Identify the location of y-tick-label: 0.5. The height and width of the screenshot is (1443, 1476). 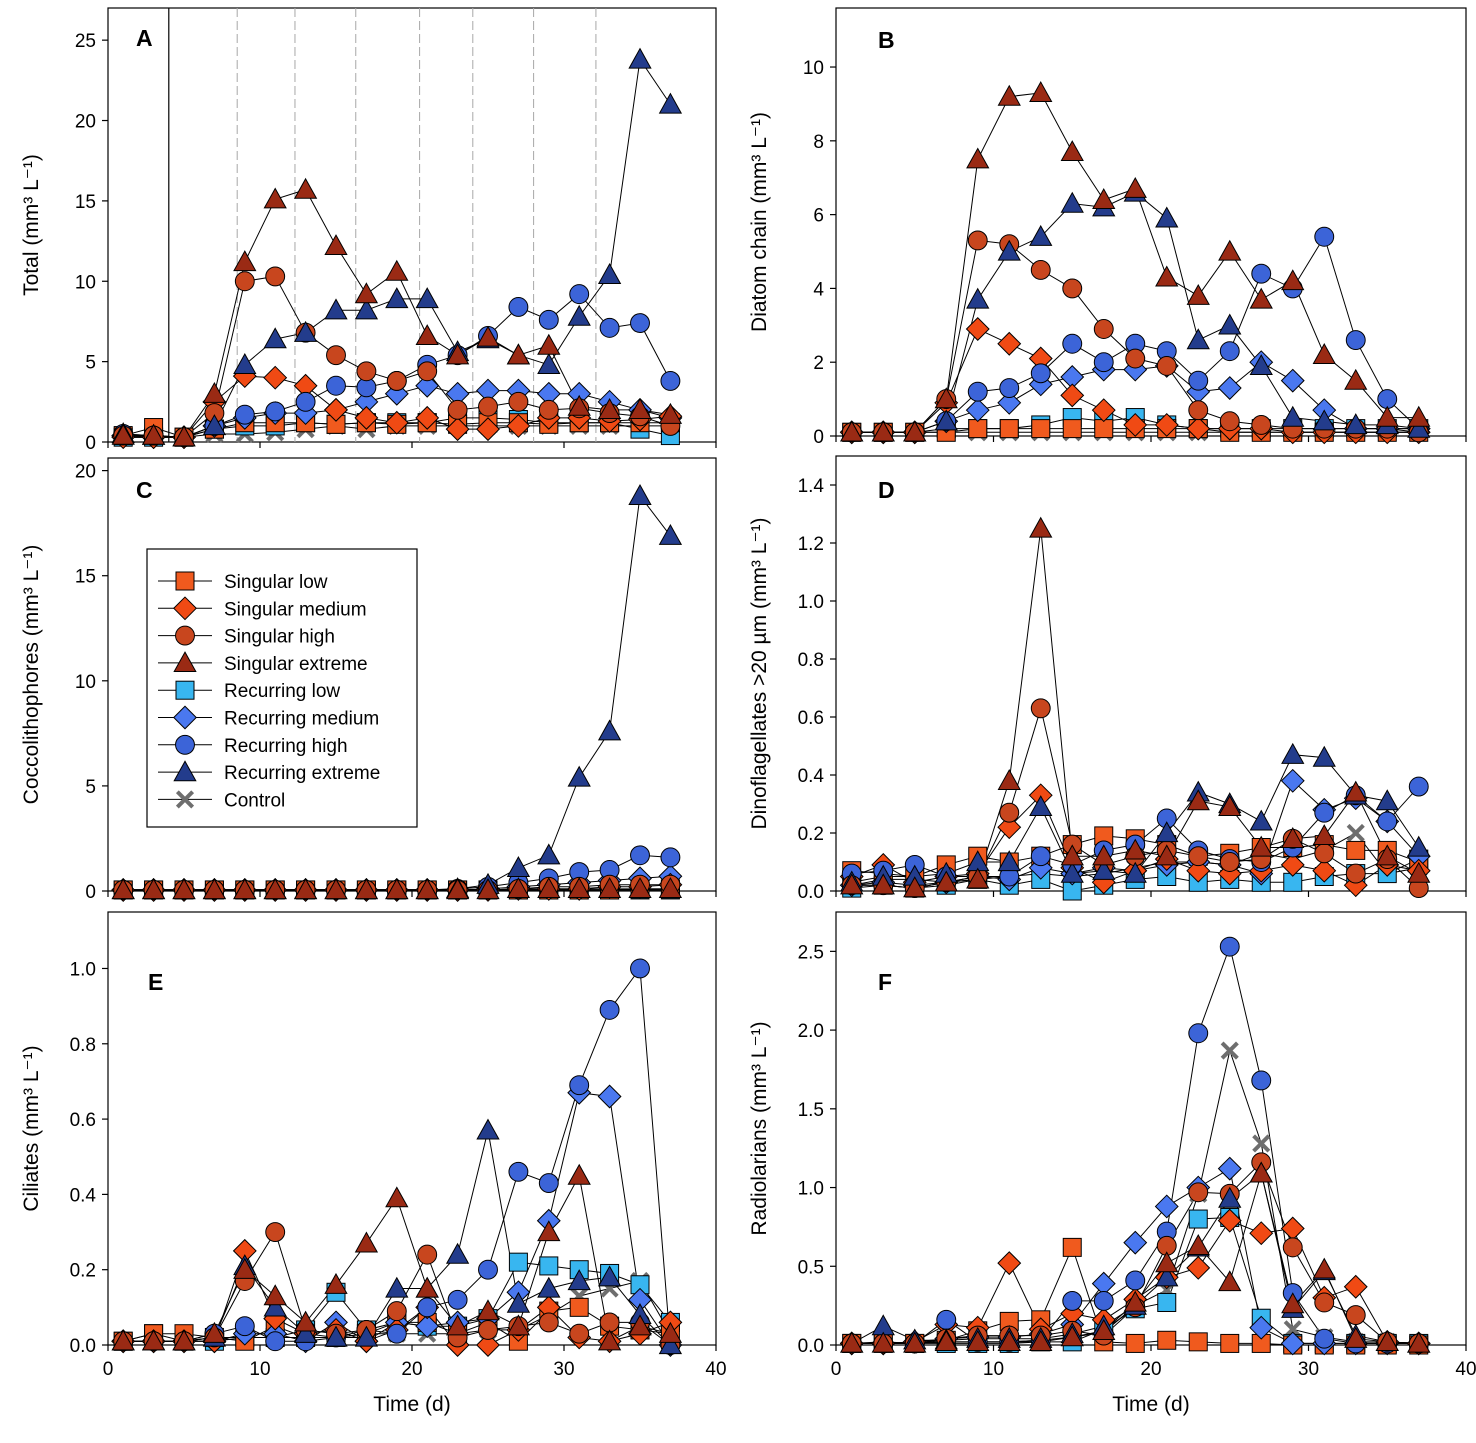
(811, 1267).